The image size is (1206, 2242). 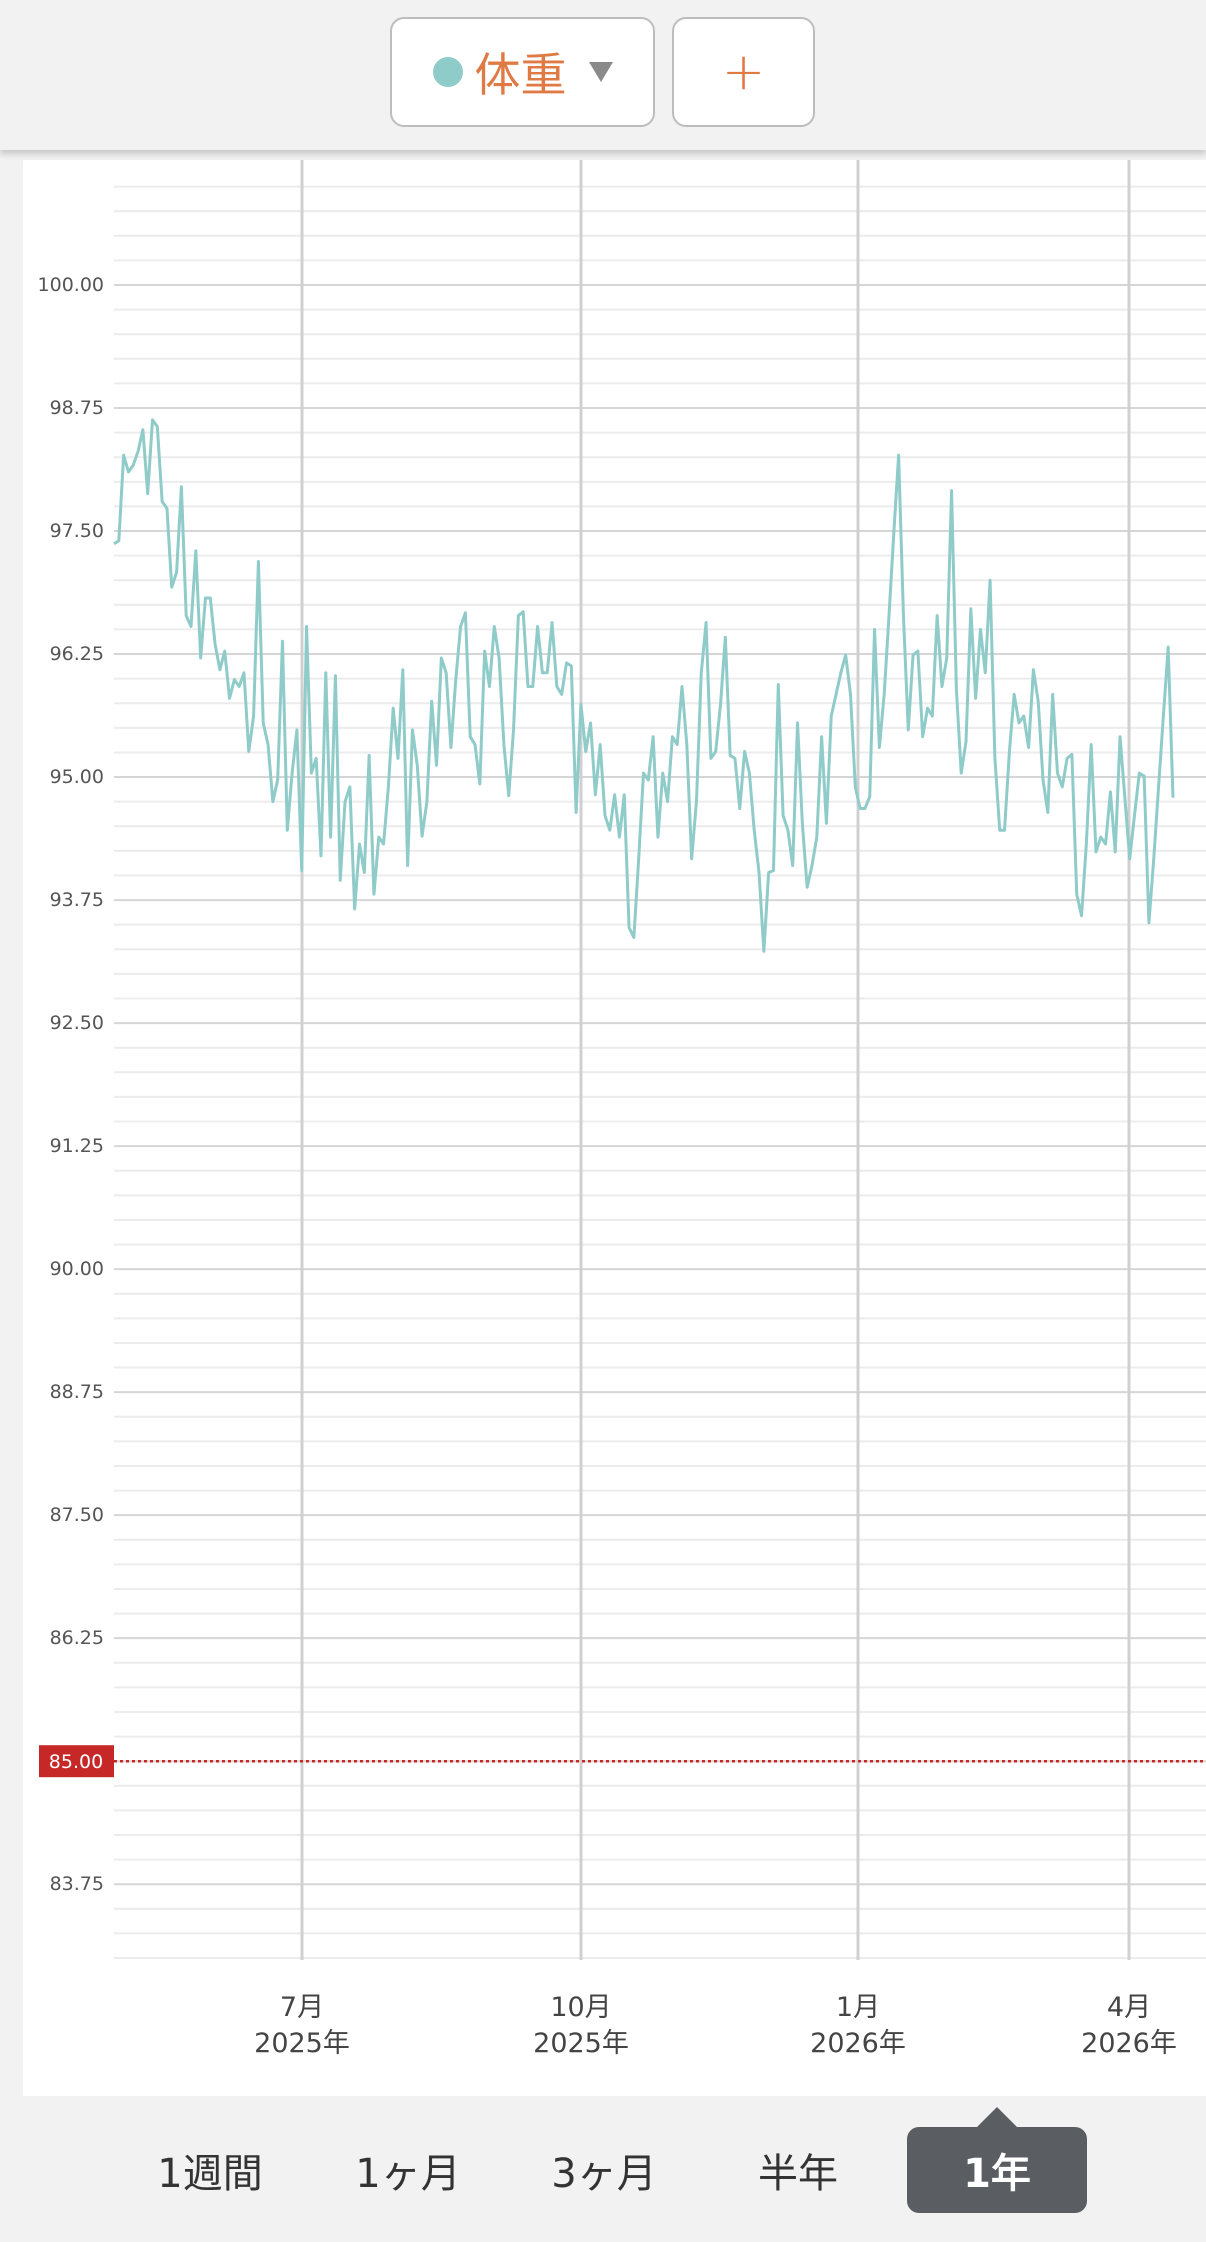 I want to click on y-tick-label: 95.00, so click(x=77, y=777).